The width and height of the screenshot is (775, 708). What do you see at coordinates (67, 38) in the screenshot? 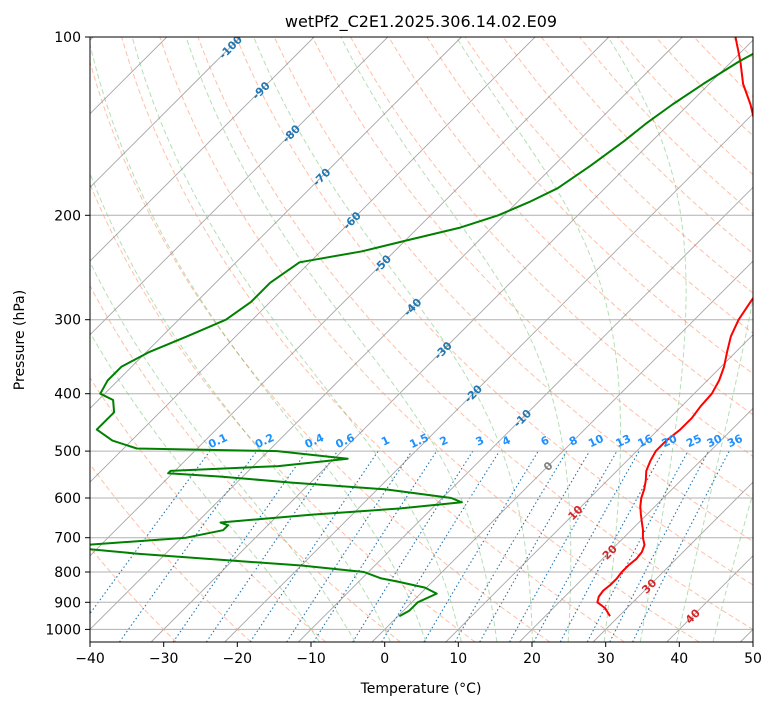
I see `y-tick-label: 100` at bounding box center [67, 38].